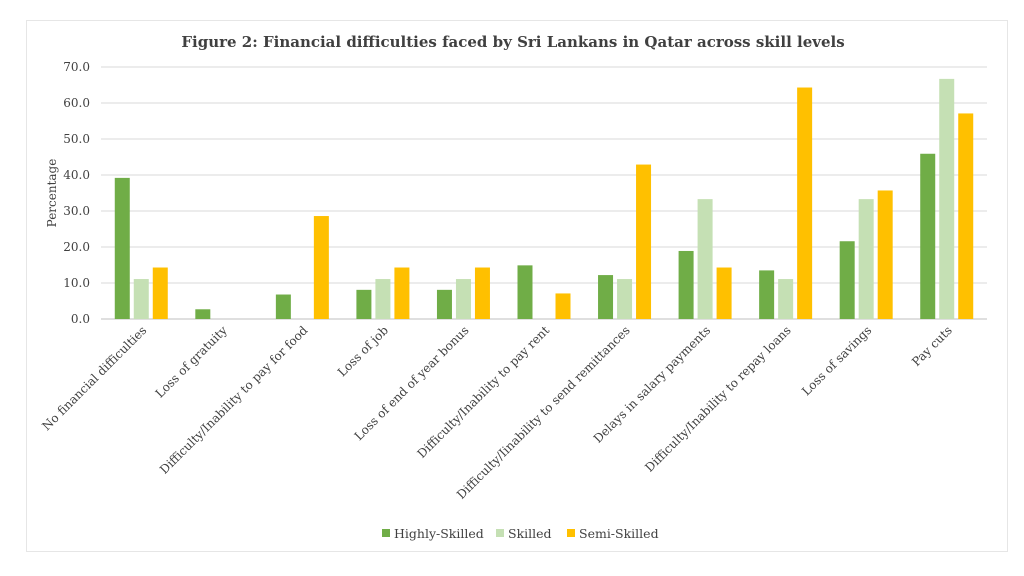 The image size is (1024, 576). Describe the element at coordinates (76, 175) in the screenshot. I see `y-tick-label: 40.0` at that location.